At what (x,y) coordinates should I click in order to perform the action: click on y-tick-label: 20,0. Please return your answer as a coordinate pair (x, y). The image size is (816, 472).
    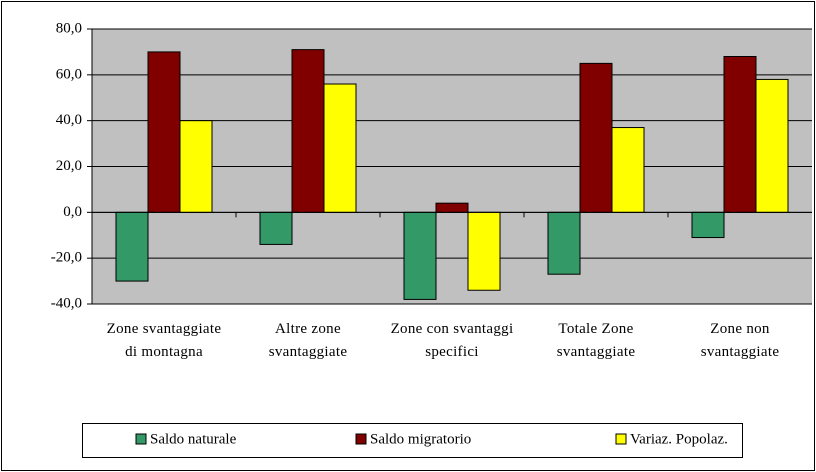
    Looking at the image, I should click on (69, 166).